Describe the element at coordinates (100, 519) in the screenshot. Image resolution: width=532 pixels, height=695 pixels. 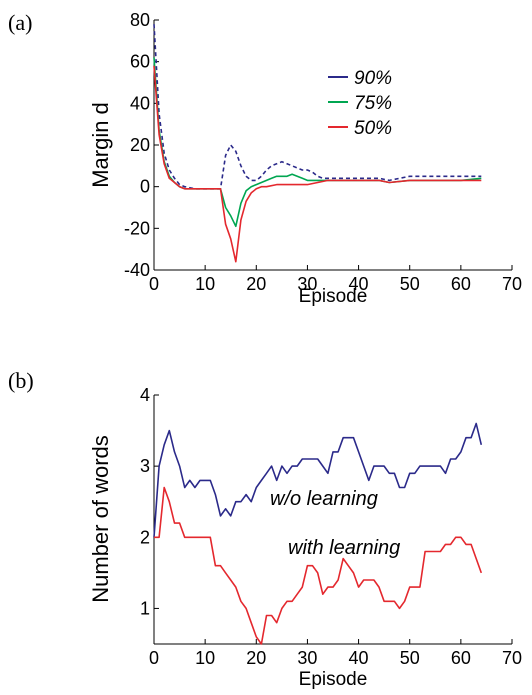
I see `panel-b-y-label: Number of words` at that location.